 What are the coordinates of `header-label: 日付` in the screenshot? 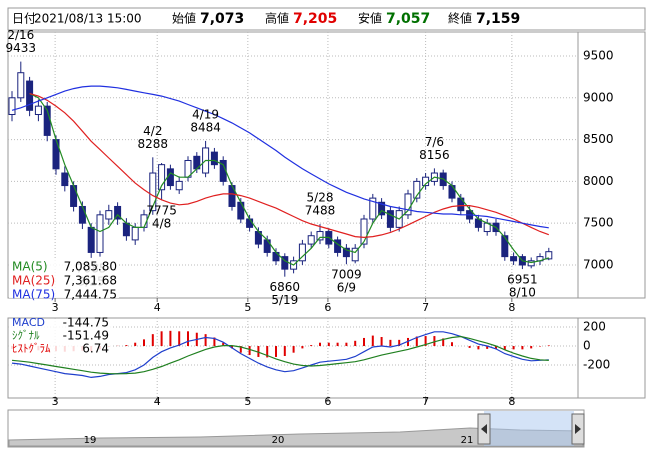 It's located at (24, 19).